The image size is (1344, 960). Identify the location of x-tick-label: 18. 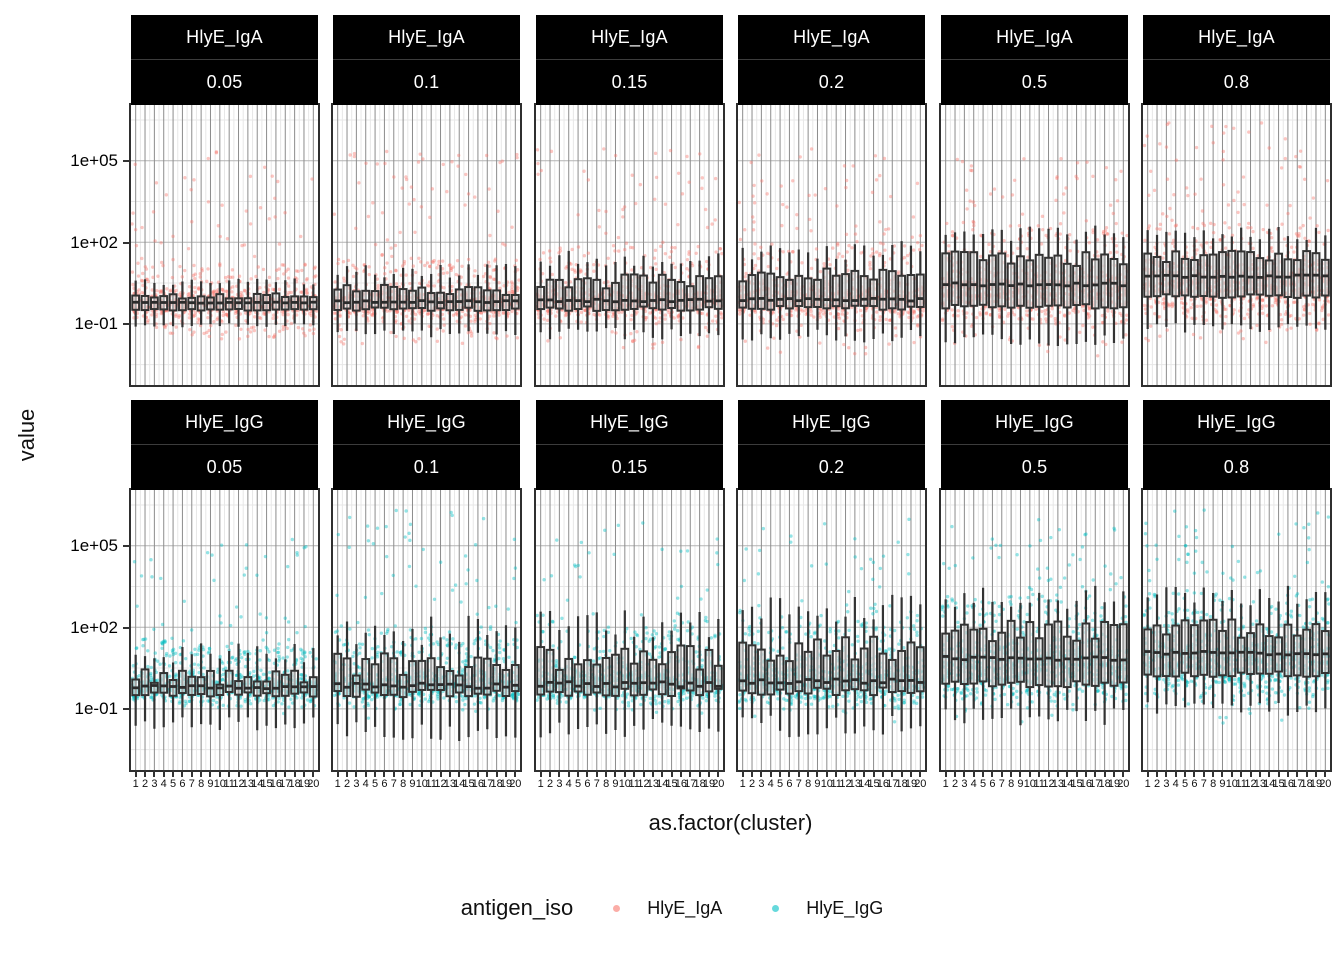
(699, 784).